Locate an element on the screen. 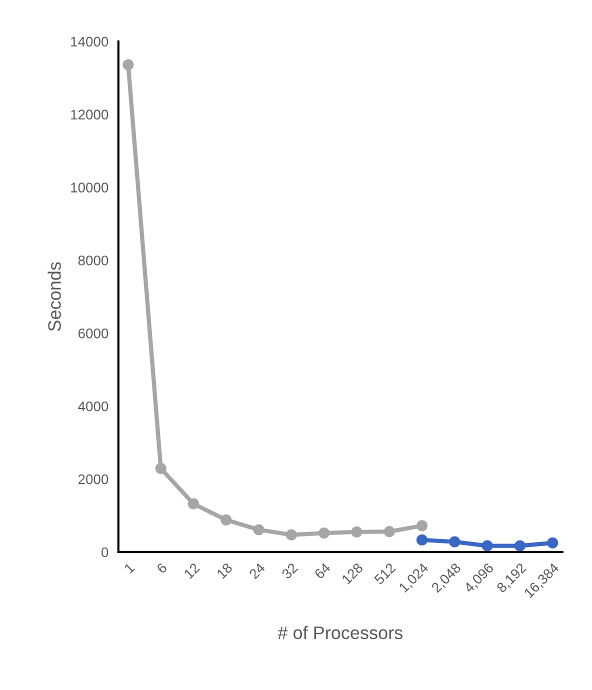 Image resolution: width=592 pixels, height=690 pixels. y-axis-title: Seconds is located at coordinates (54, 297).